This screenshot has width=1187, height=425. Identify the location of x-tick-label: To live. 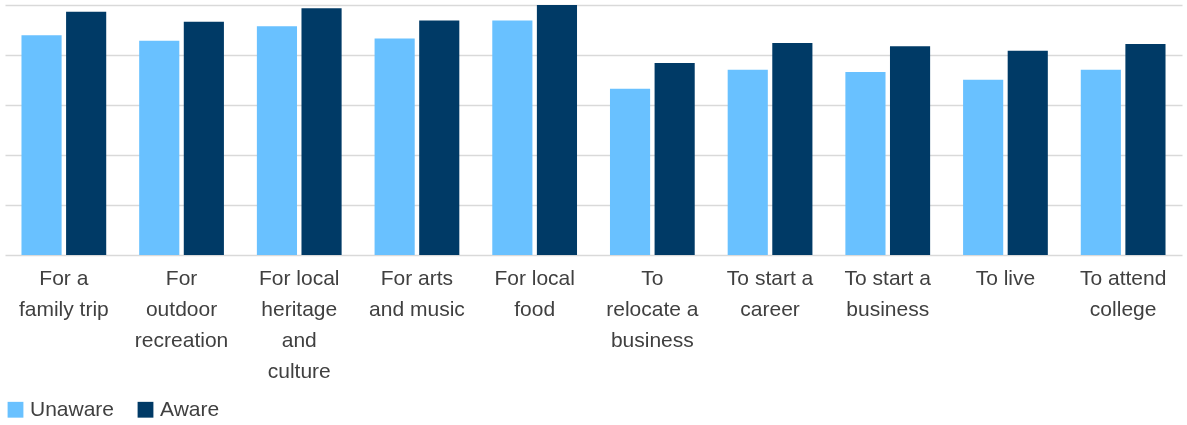
(1005, 277).